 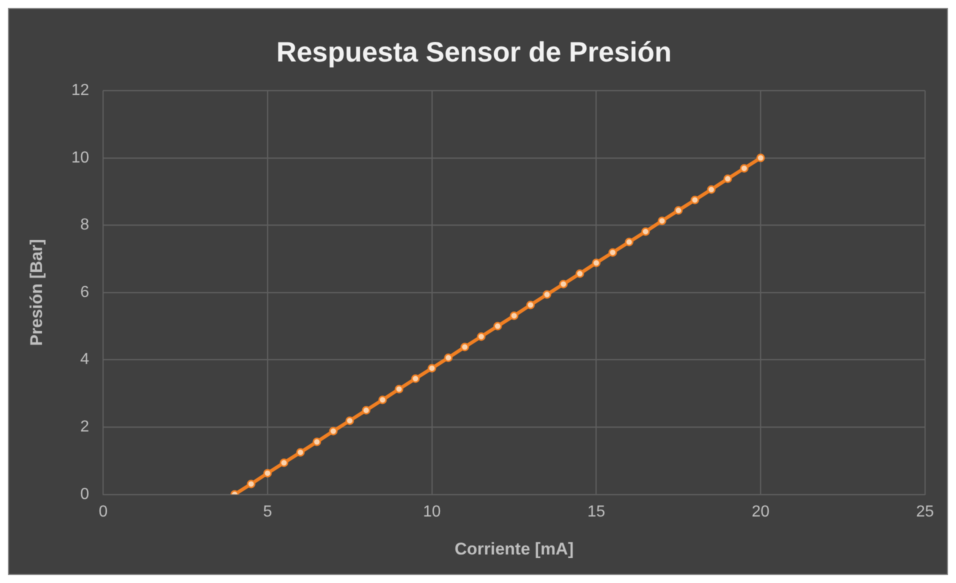 What do you see at coordinates (80, 91) in the screenshot?
I see `y-tick-label: 12` at bounding box center [80, 91].